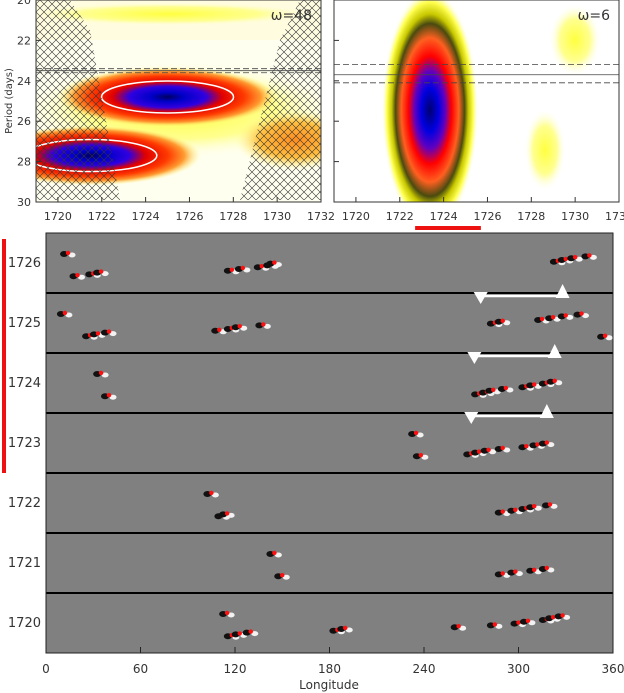  Describe the element at coordinates (235, 669) in the screenshot. I see `x-tick-label: 120` at that location.